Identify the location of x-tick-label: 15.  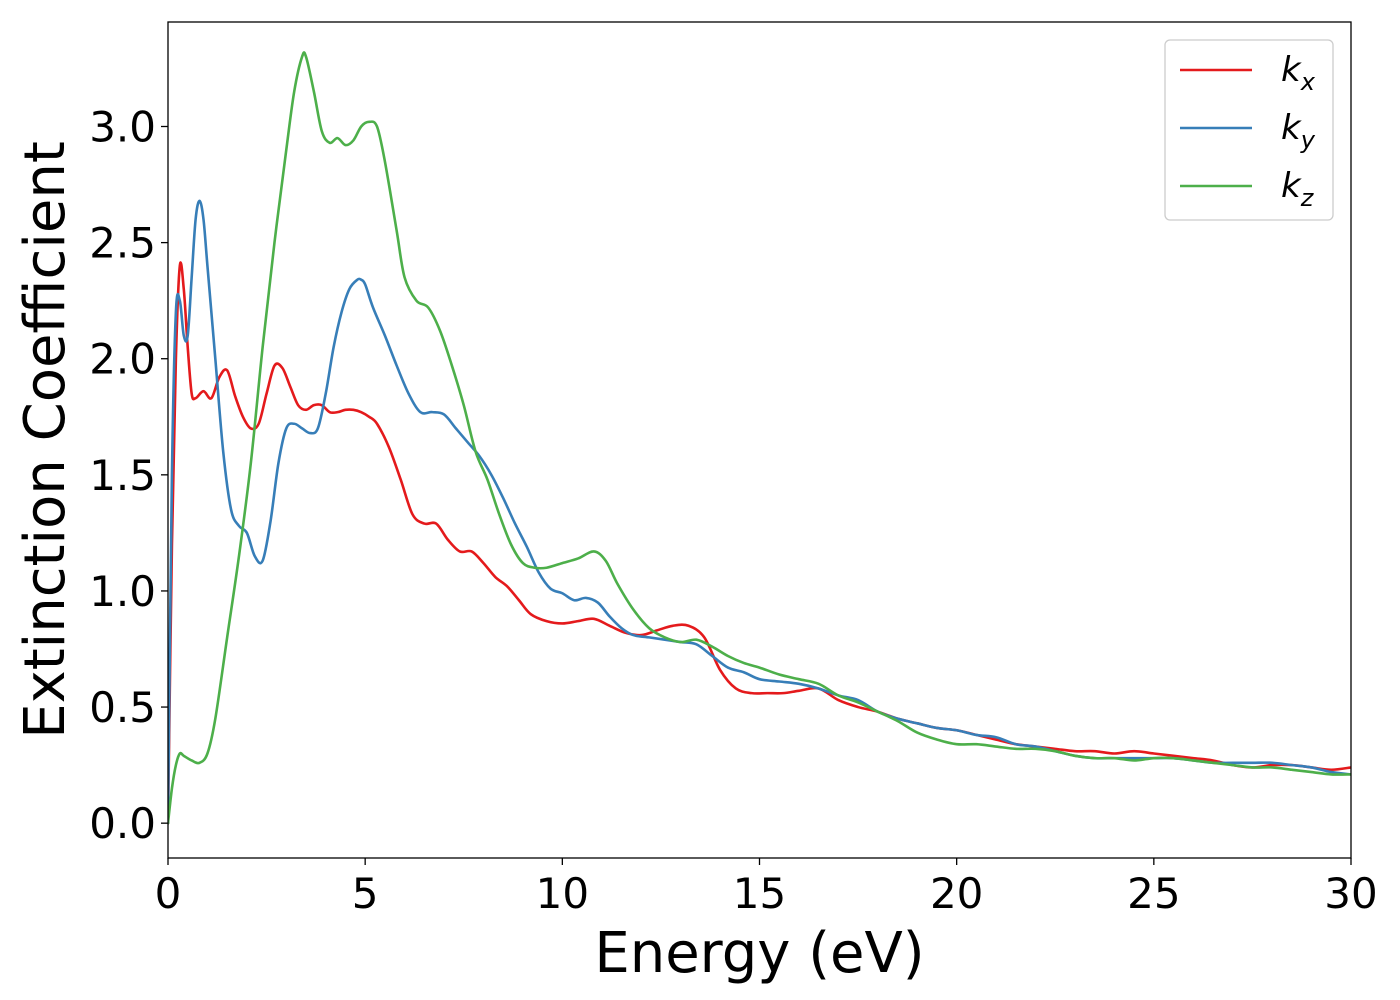
(759, 893).